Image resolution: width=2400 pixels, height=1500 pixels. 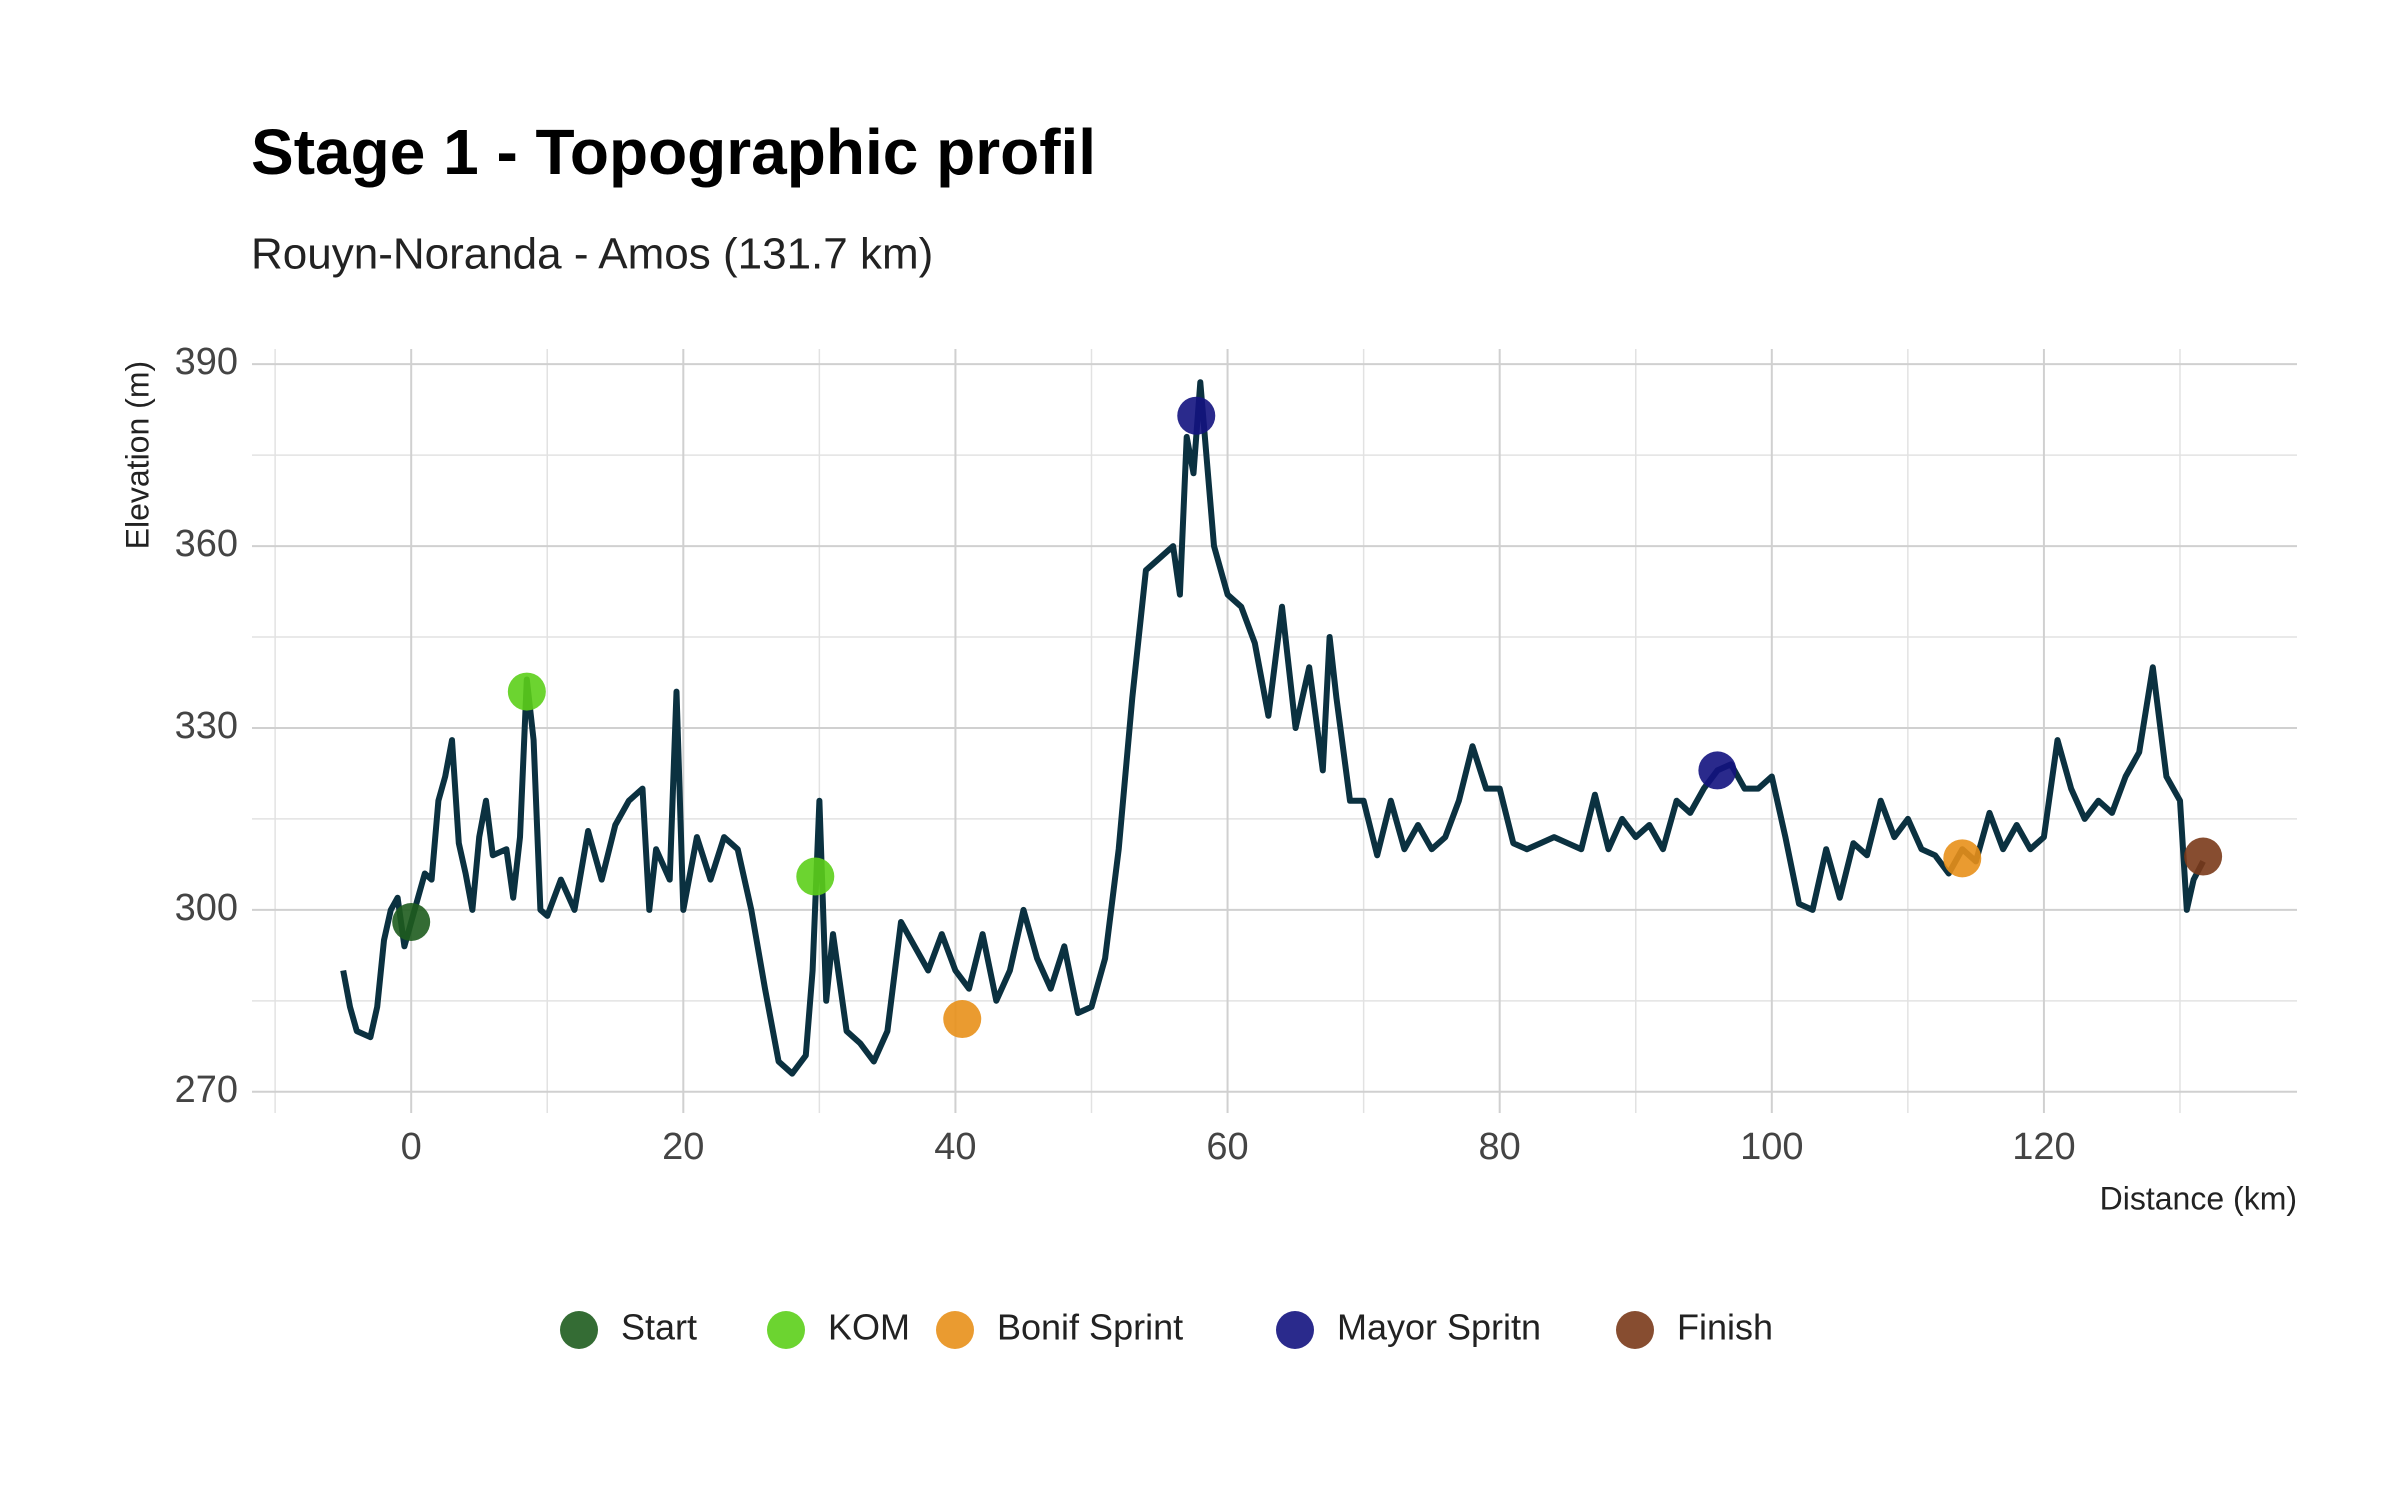 What do you see at coordinates (683, 1147) in the screenshot?
I see `x-tick-label: 20` at bounding box center [683, 1147].